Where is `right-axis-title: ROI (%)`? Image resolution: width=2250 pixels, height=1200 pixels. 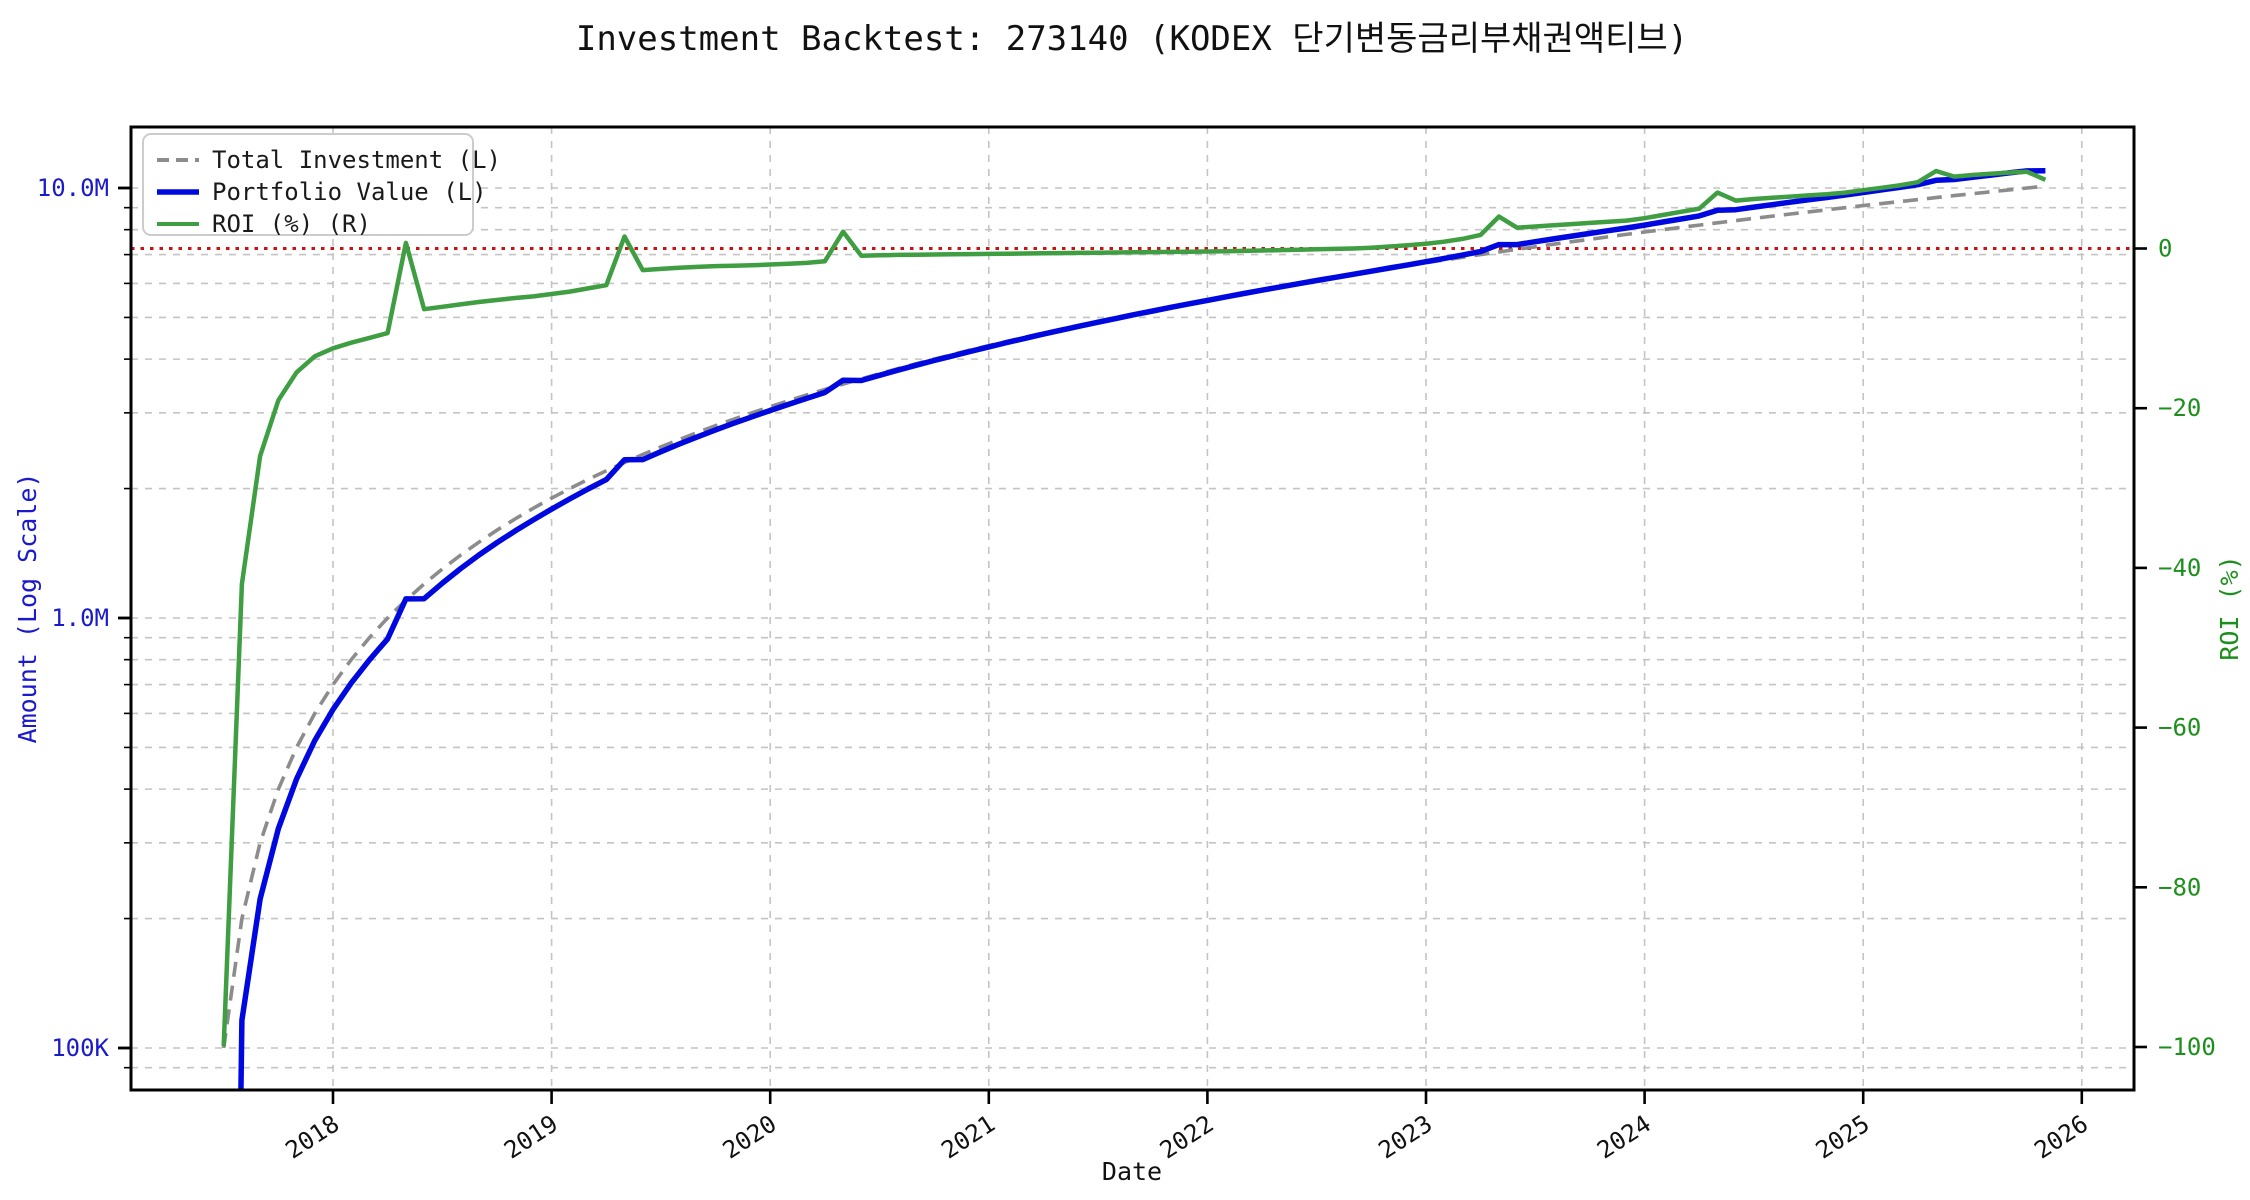
right-axis-title: ROI (%) is located at coordinates (2229, 607).